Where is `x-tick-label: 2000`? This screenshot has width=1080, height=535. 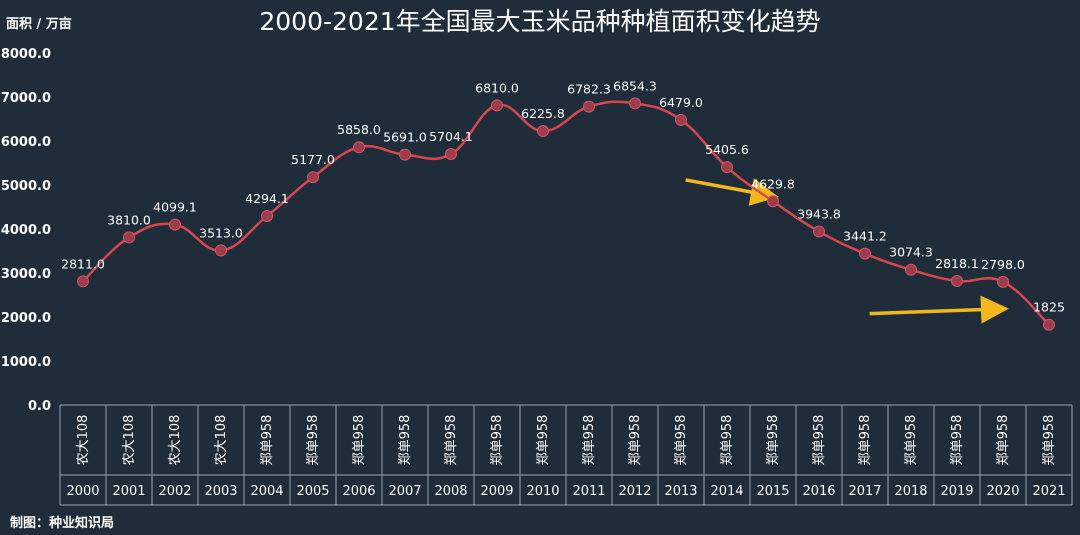
x-tick-label: 2000 is located at coordinates (82, 491).